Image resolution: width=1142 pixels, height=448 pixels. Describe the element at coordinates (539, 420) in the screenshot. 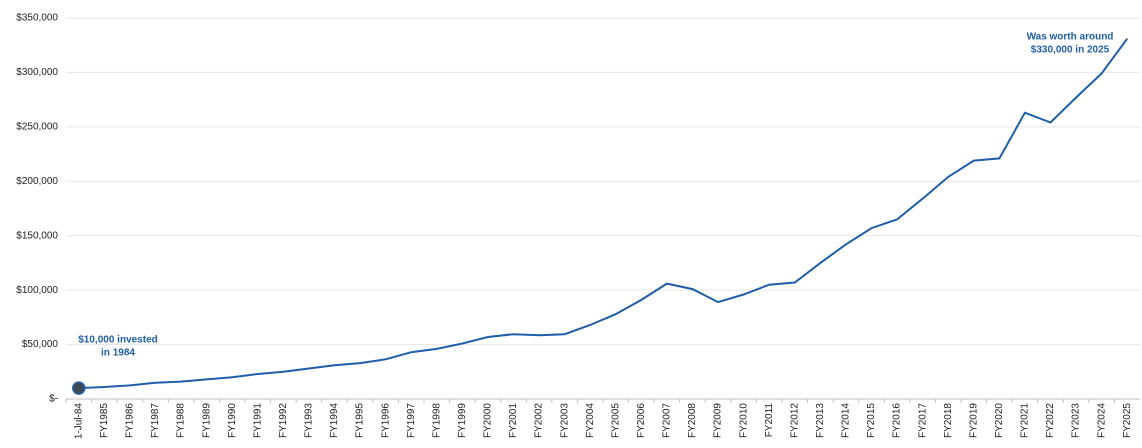

I see `x-tick-label: FY2002` at that location.